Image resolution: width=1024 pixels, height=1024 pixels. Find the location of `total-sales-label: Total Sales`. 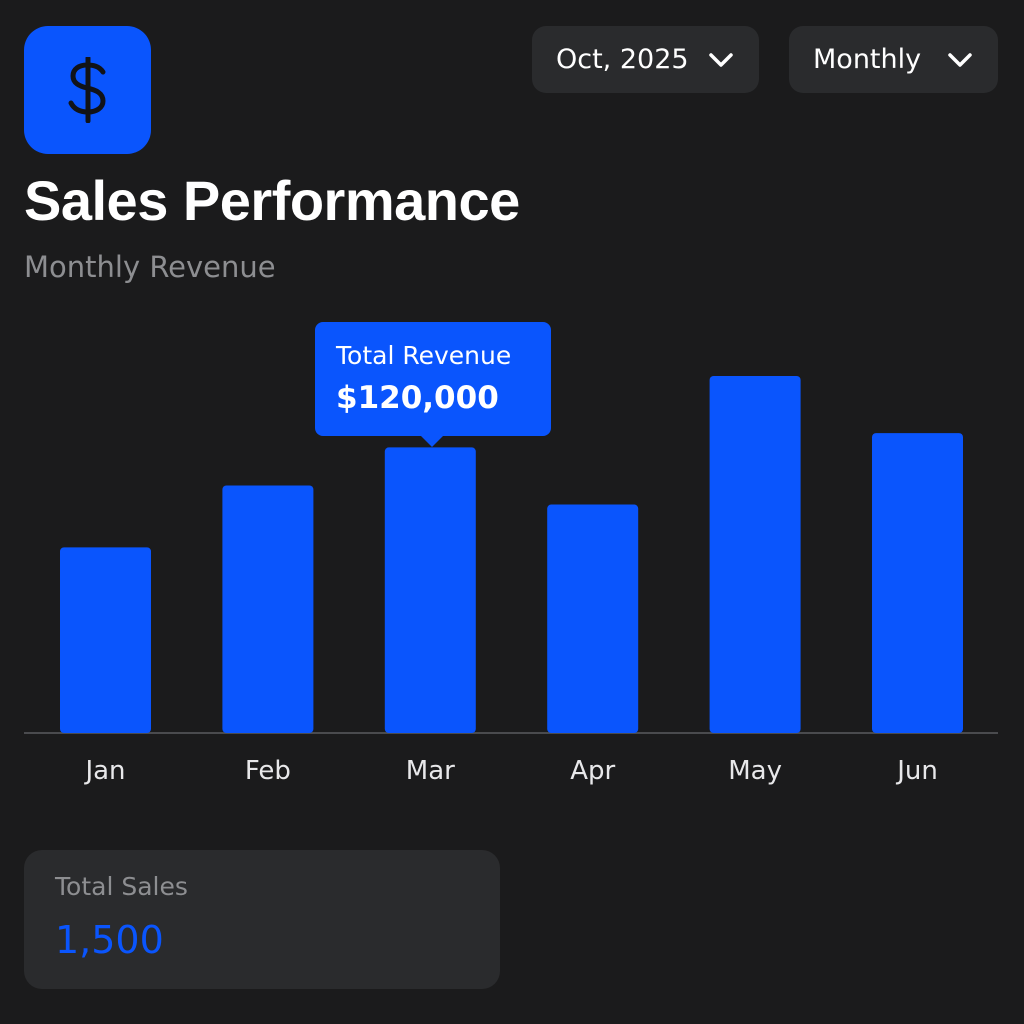

total-sales-label: Total Sales is located at coordinates (121, 886).